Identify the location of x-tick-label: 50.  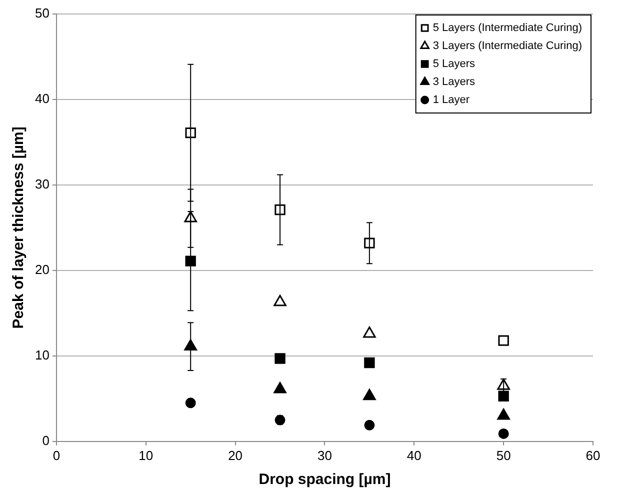
(503, 455).